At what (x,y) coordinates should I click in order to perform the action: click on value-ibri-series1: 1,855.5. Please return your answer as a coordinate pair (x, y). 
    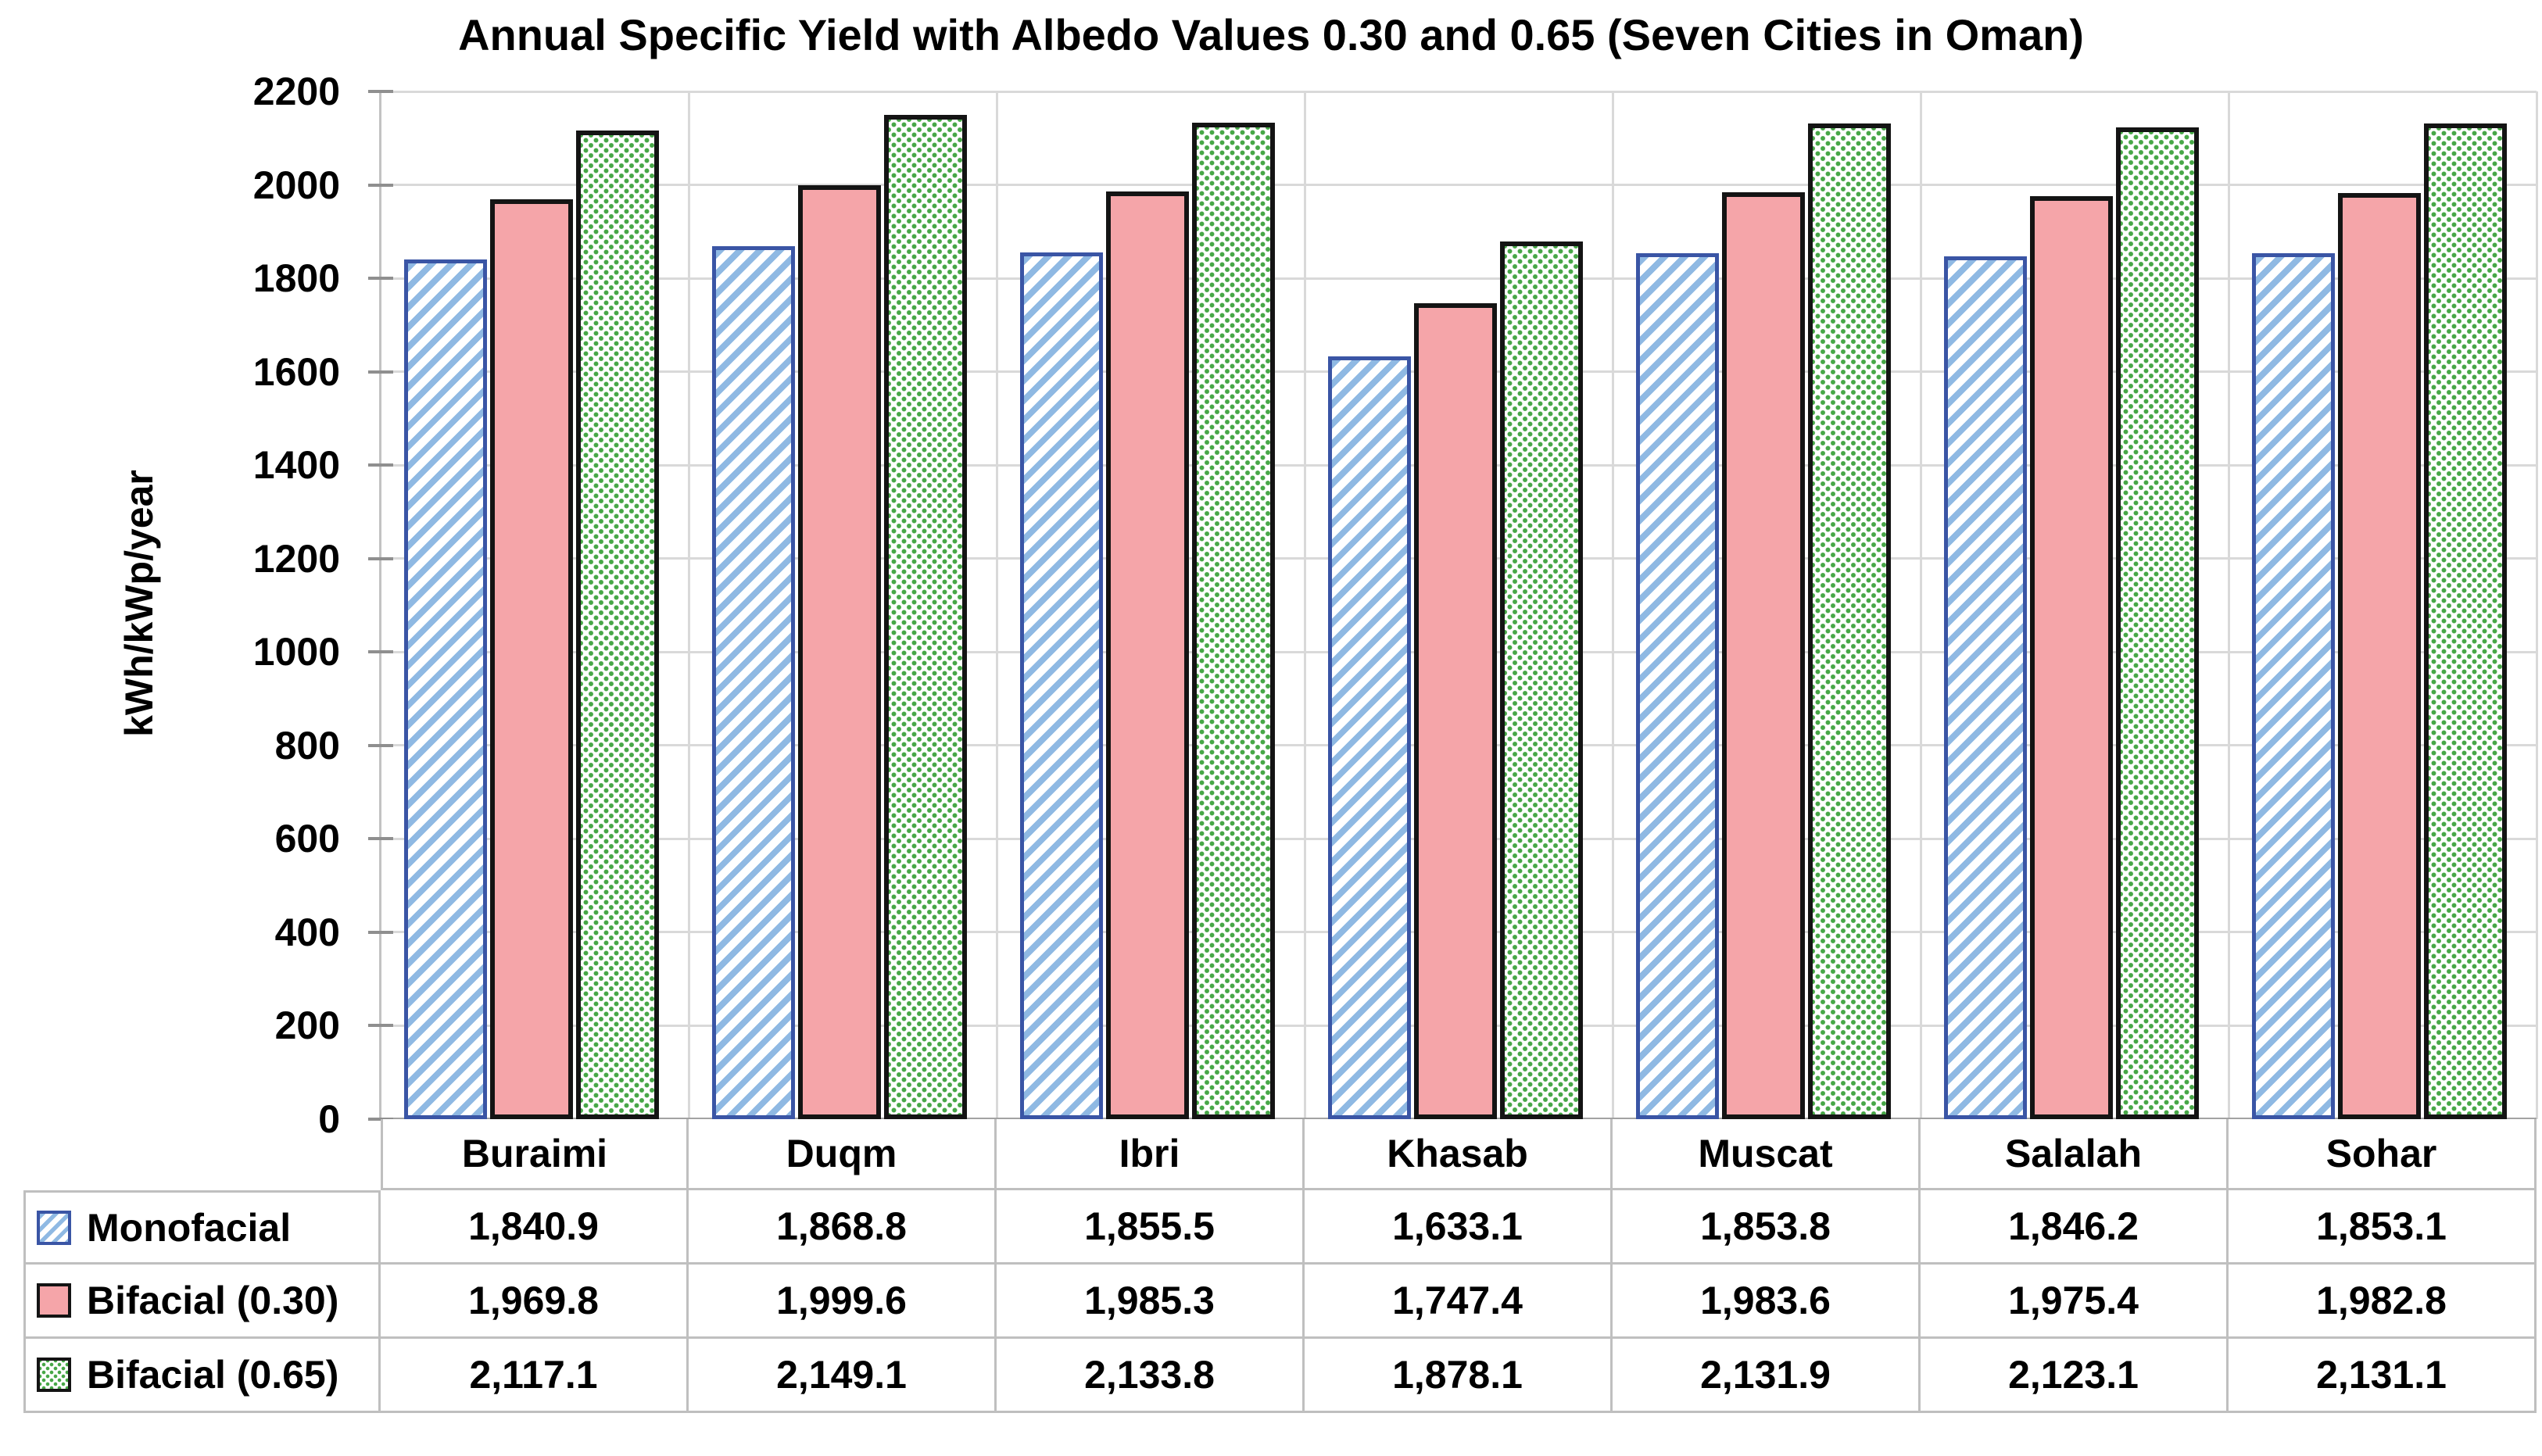
    Looking at the image, I should click on (1151, 1227).